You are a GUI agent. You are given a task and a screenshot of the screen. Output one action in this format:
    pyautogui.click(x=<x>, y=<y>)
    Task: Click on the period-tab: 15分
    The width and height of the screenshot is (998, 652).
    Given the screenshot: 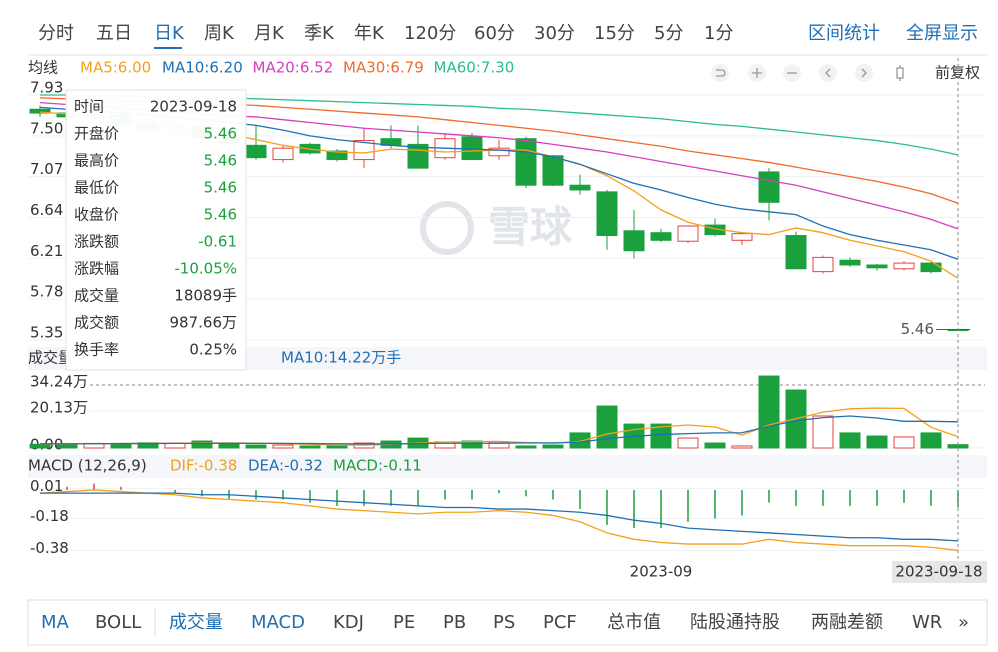 What is the action you would take?
    pyautogui.click(x=614, y=33)
    